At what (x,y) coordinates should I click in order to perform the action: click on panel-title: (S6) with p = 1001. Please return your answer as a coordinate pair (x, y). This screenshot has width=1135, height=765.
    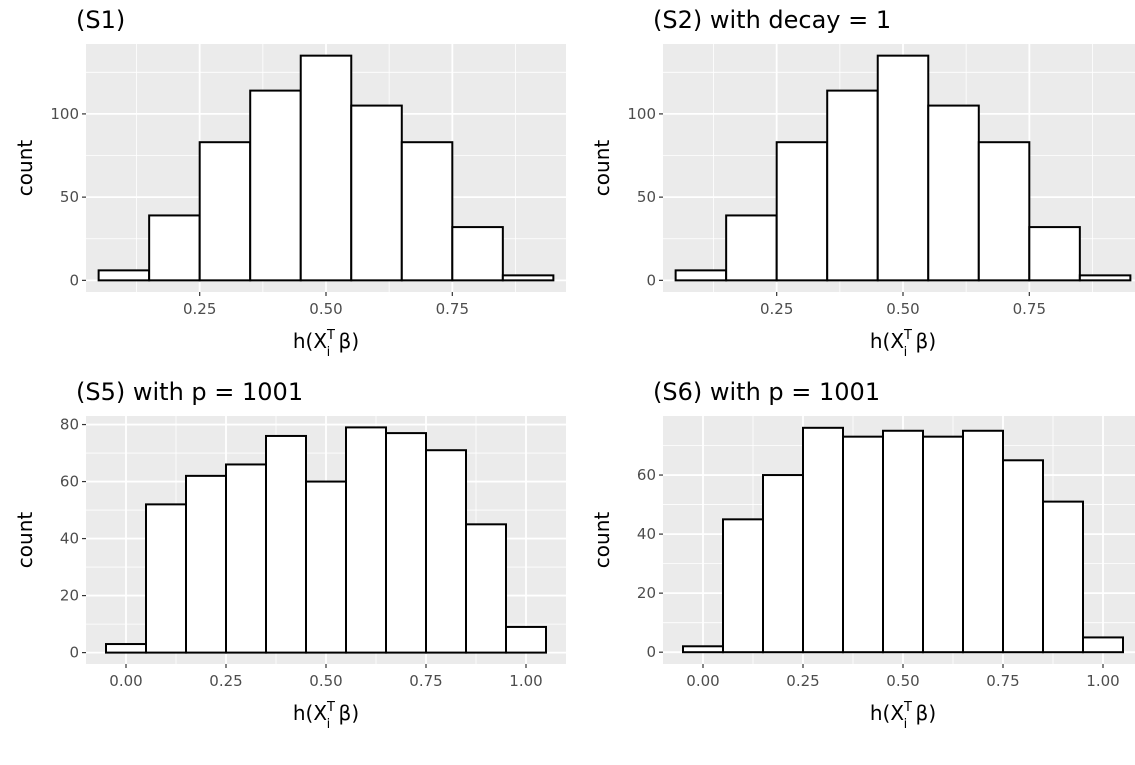
    Looking at the image, I should click on (766, 392).